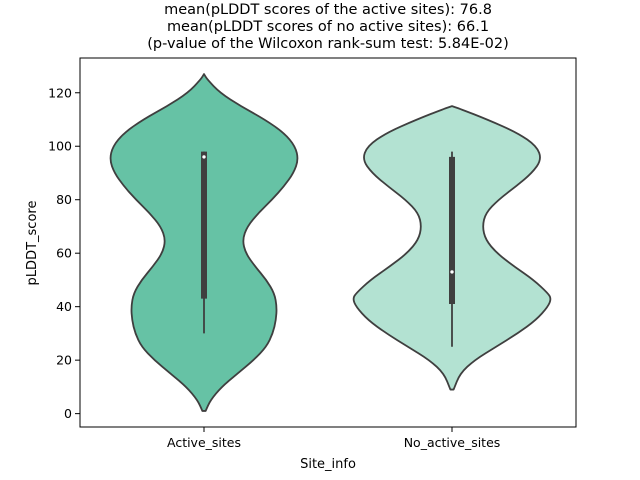  Describe the element at coordinates (60, 146) in the screenshot. I see `y-tick-label: 100` at that location.